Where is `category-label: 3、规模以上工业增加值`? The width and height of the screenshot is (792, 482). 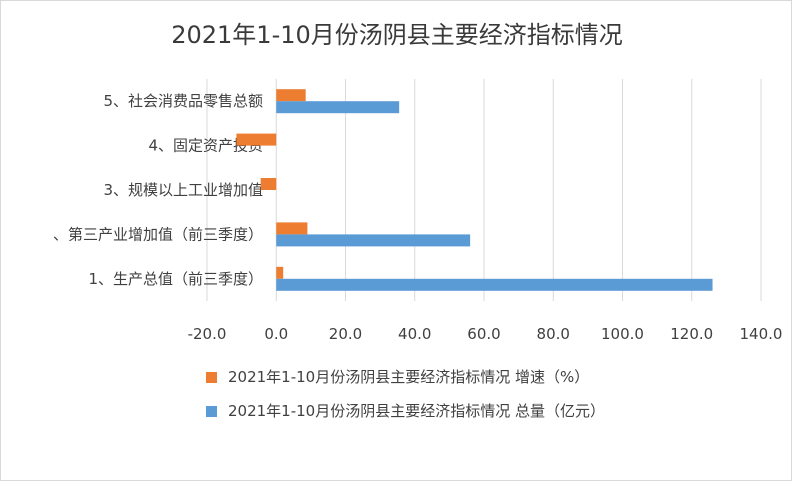 category-label: 3、规模以上工业增加值 is located at coordinates (183, 190).